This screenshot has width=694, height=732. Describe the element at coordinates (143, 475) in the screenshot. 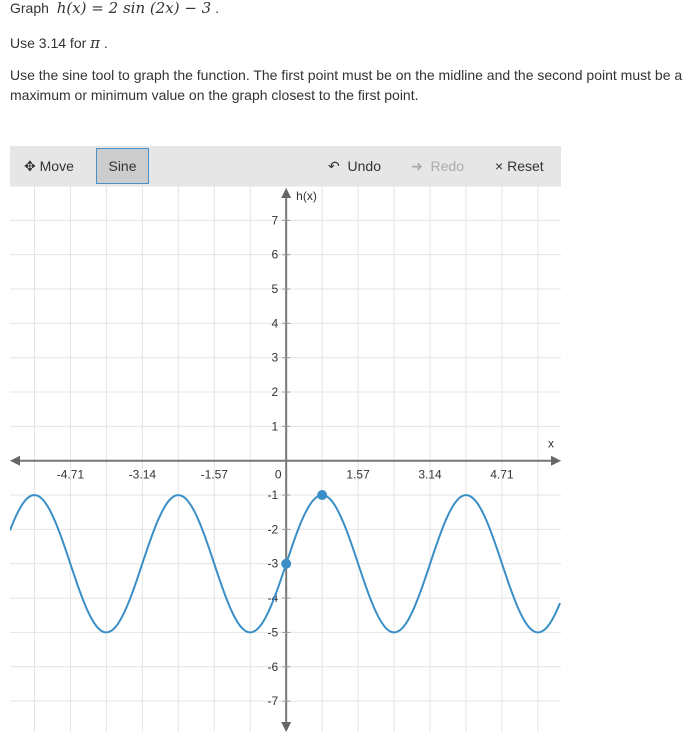

I see `x-tick-label: -3.14` at that location.